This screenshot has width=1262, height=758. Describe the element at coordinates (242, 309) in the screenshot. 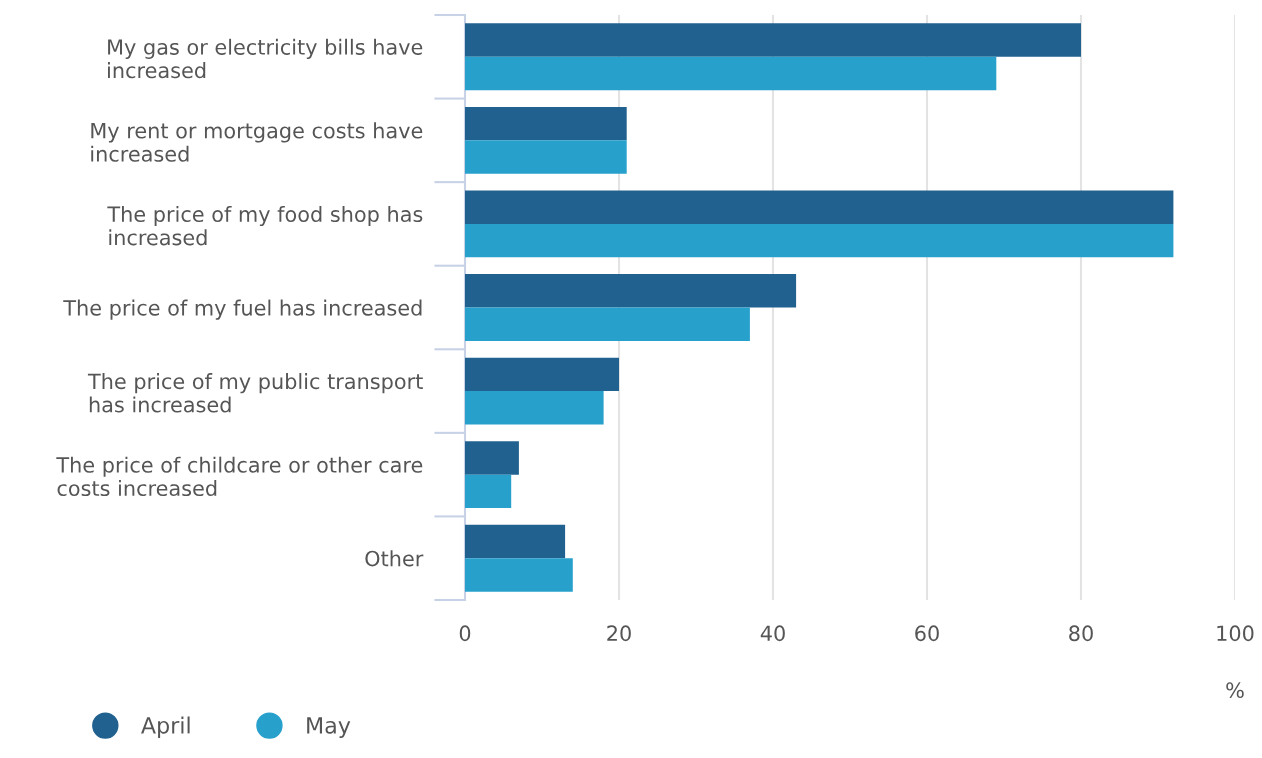

I see `y-tick-label: The price of my fuel has increased` at that location.